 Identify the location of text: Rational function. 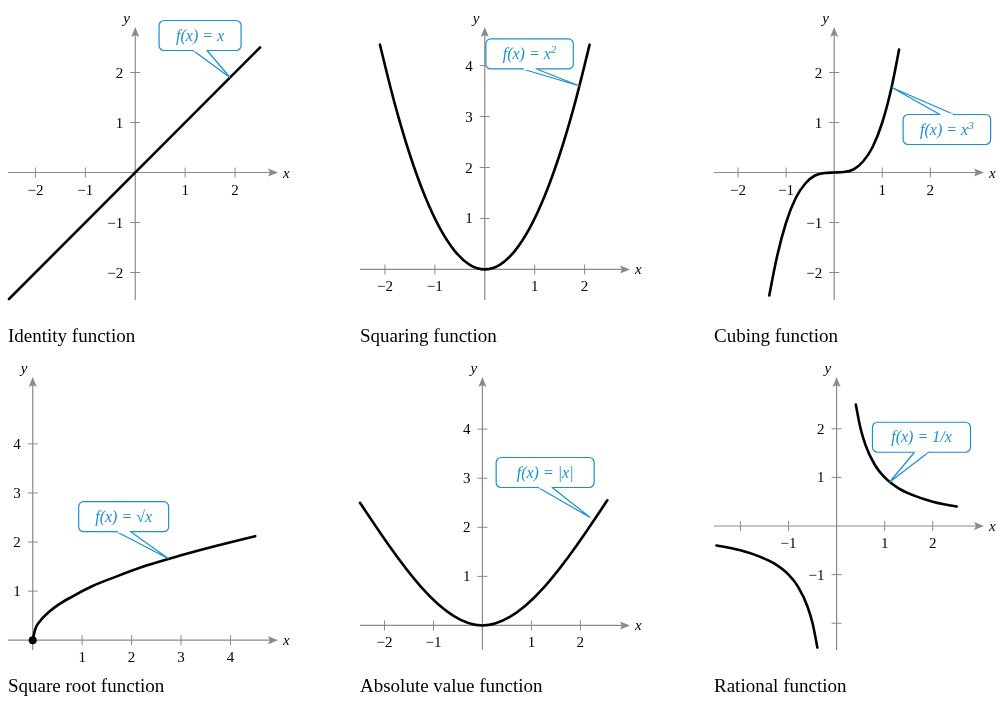
(780, 685).